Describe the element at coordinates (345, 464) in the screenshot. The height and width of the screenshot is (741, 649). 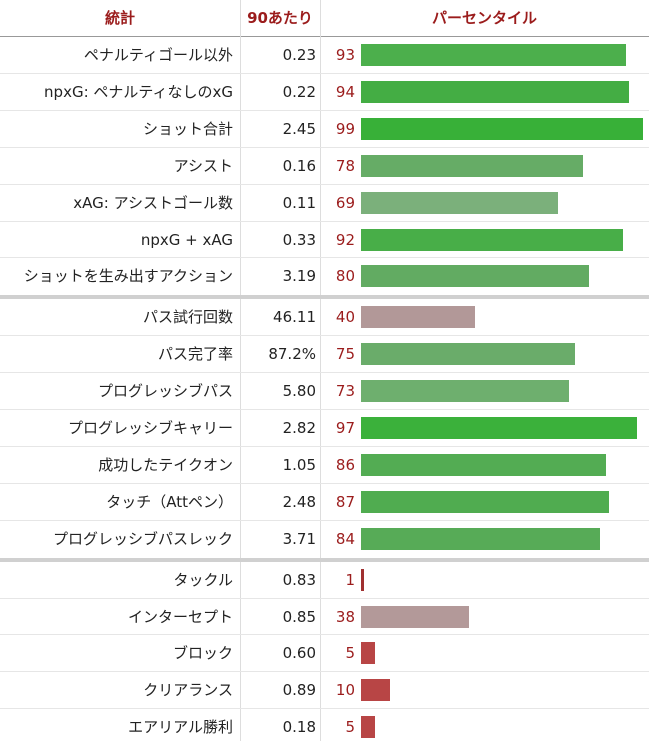
I see `percentile-value: 86` at that location.